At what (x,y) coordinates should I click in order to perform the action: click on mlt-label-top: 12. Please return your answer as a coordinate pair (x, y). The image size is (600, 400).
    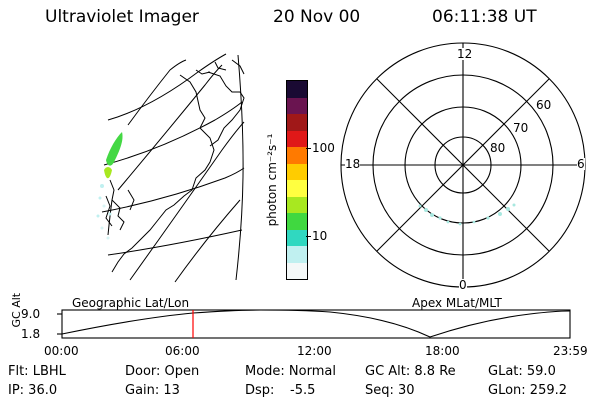
    Looking at the image, I should click on (465, 54).